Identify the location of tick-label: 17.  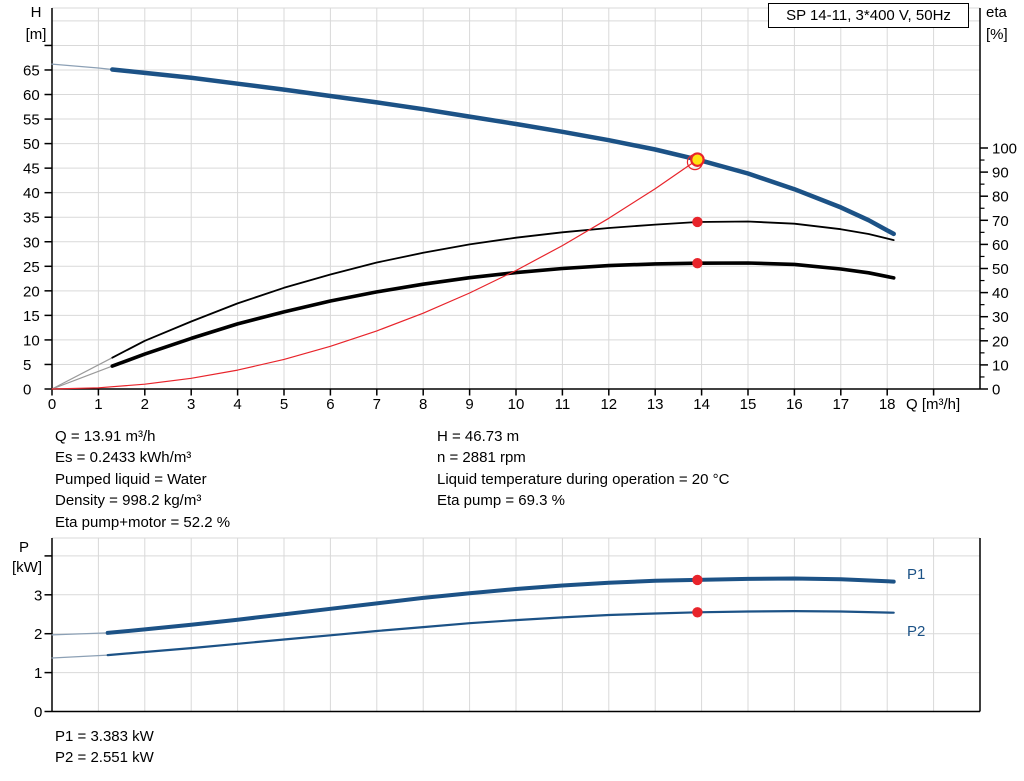
(840, 404).